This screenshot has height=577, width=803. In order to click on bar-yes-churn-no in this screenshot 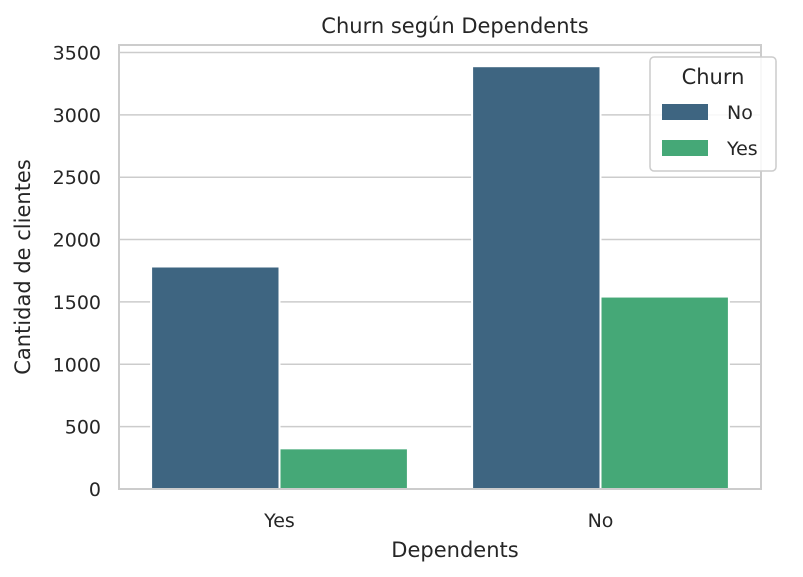, I will do `click(215, 377)`.